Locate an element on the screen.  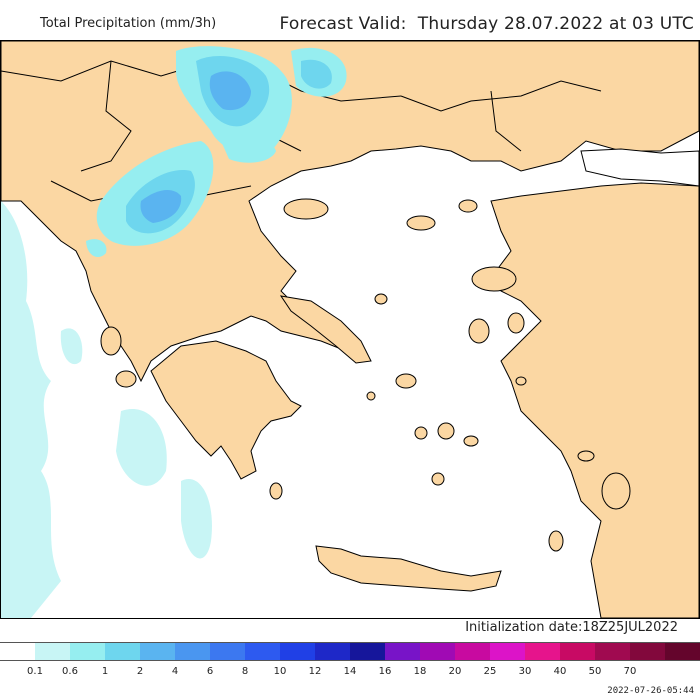
forecast-valid-label: Forecast Valid: is located at coordinates (343, 24).